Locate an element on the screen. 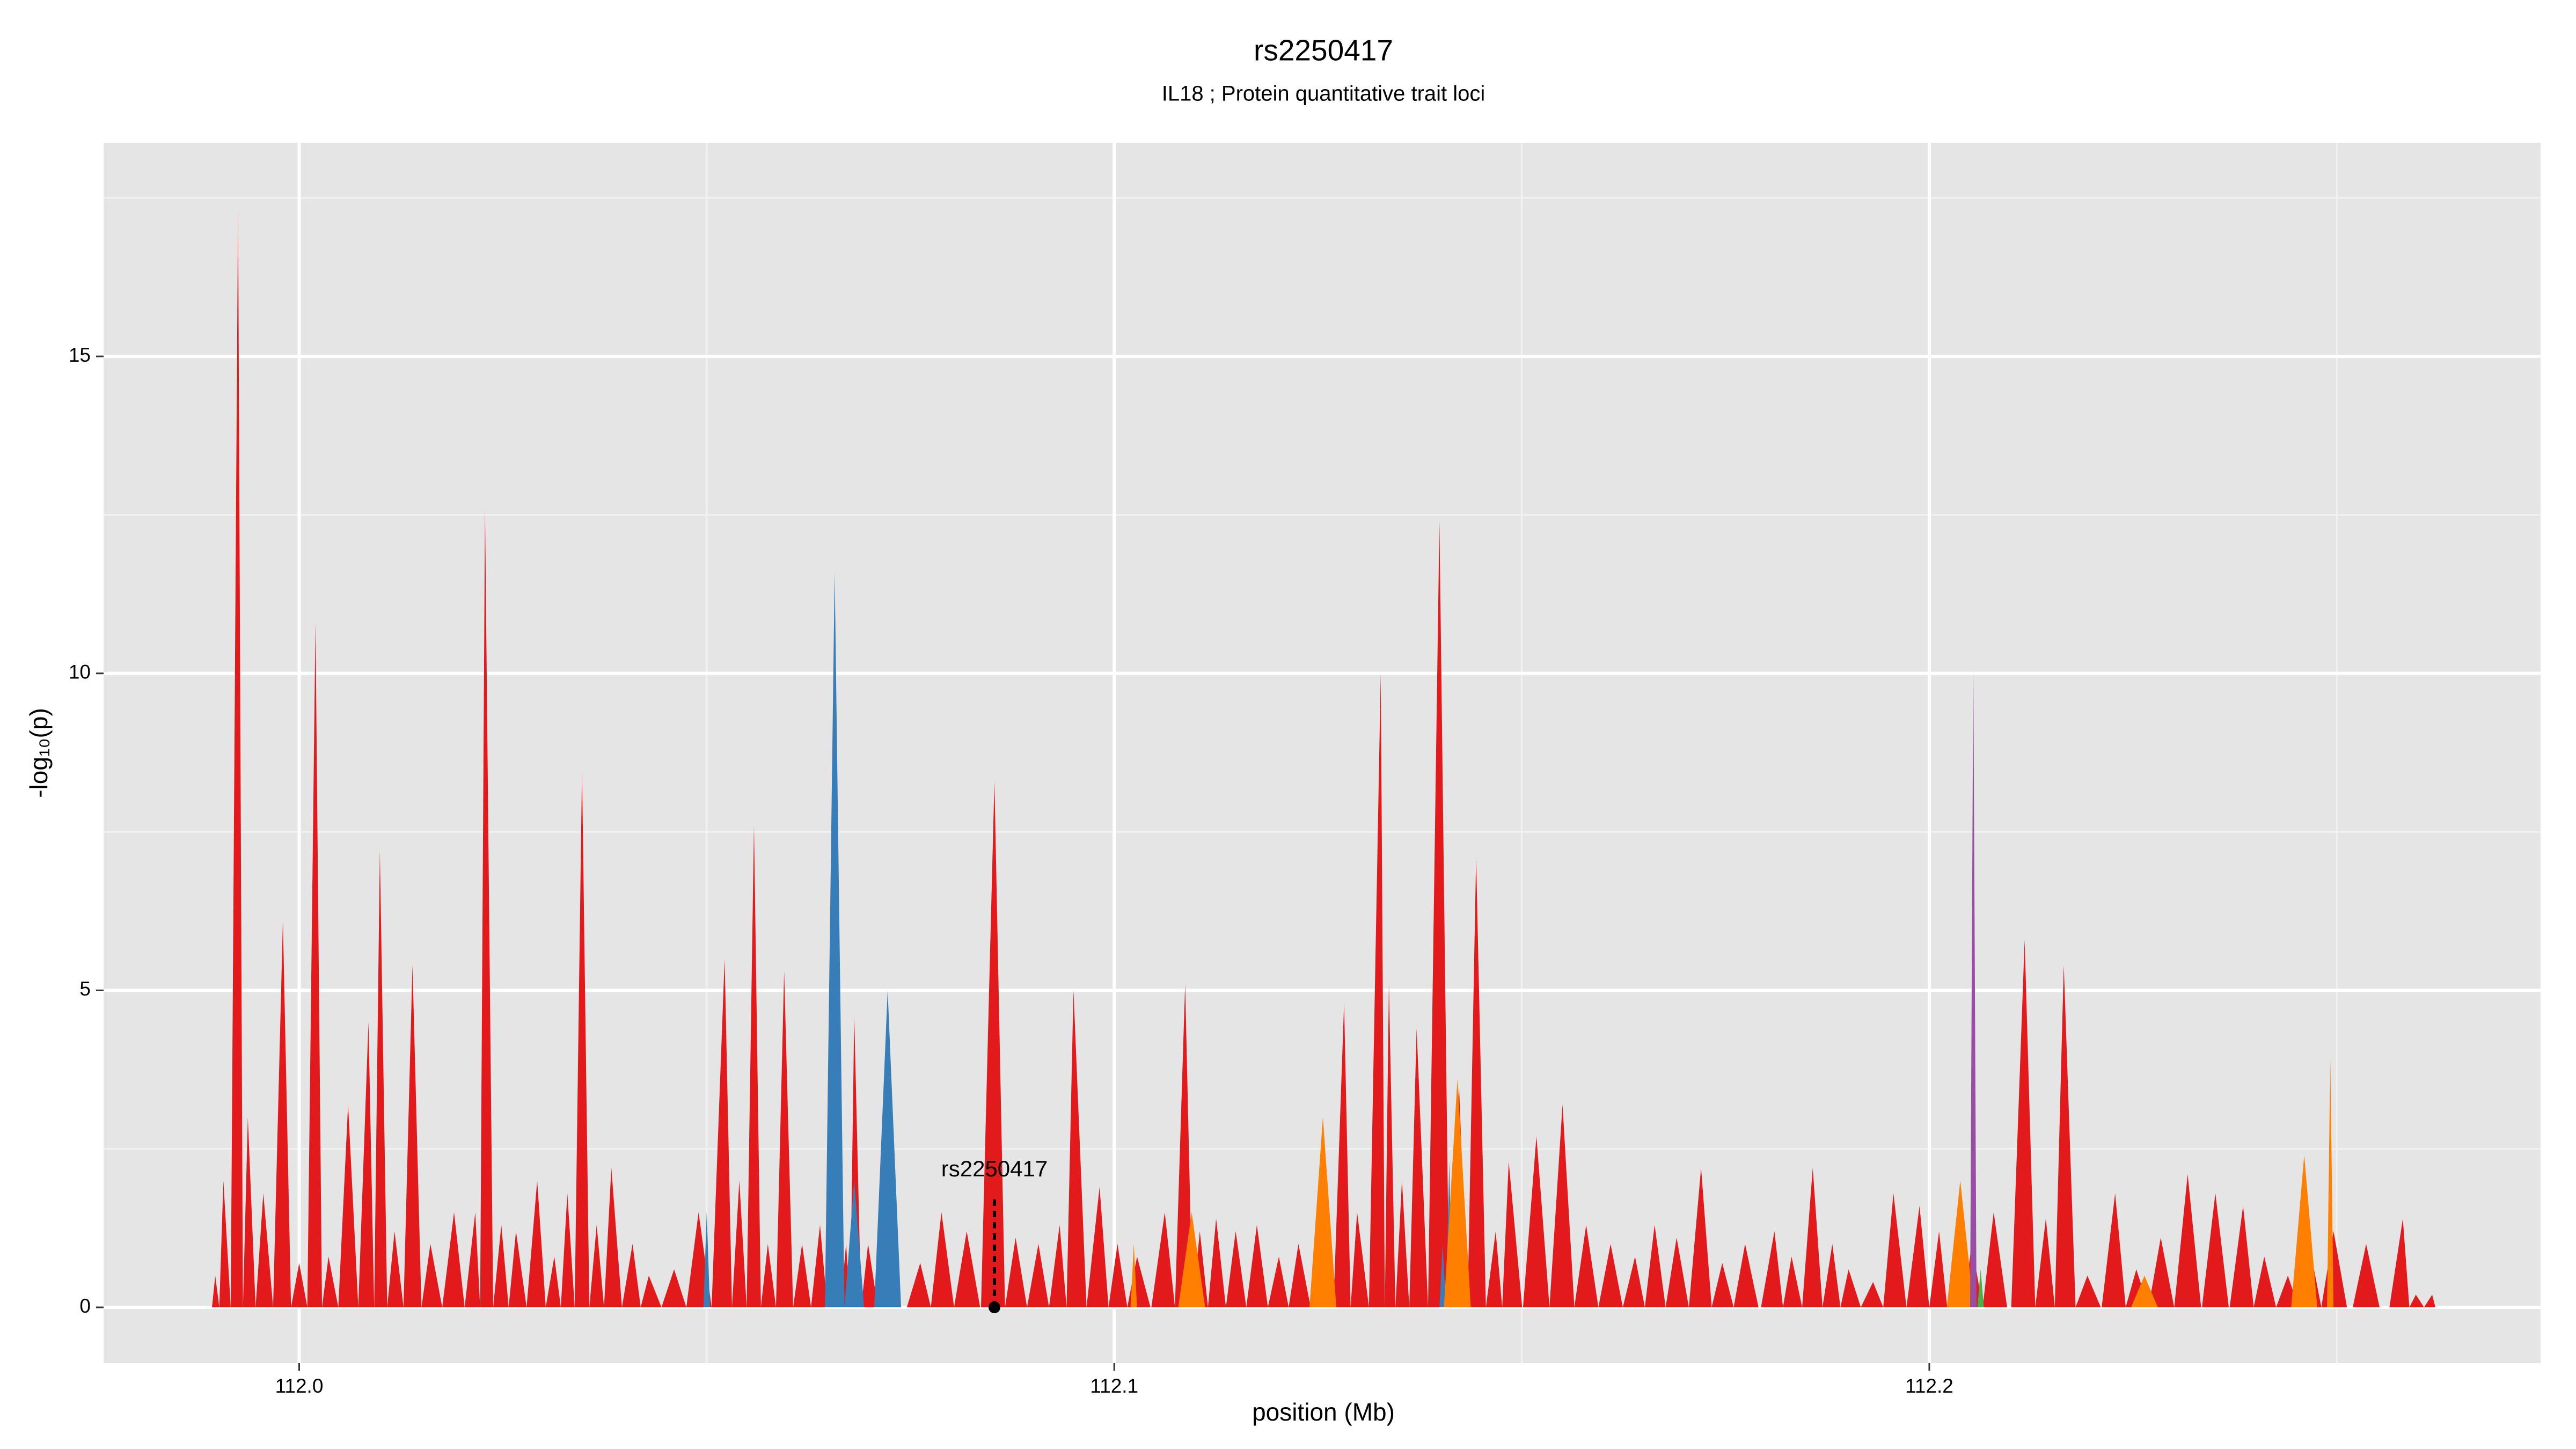 This screenshot has height=1449, width=2576. y-tick-label: 0 is located at coordinates (85, 1306).